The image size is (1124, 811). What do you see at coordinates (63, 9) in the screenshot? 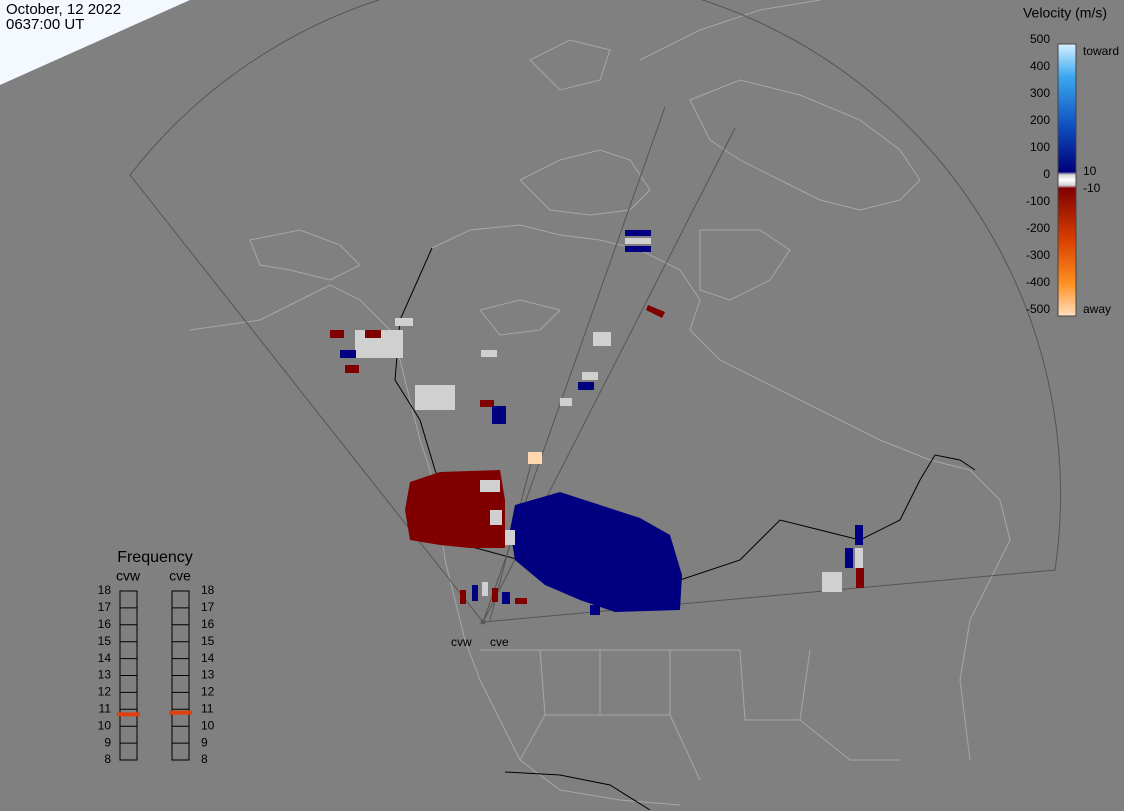
I see `date-text: October, 12 2022` at bounding box center [63, 9].